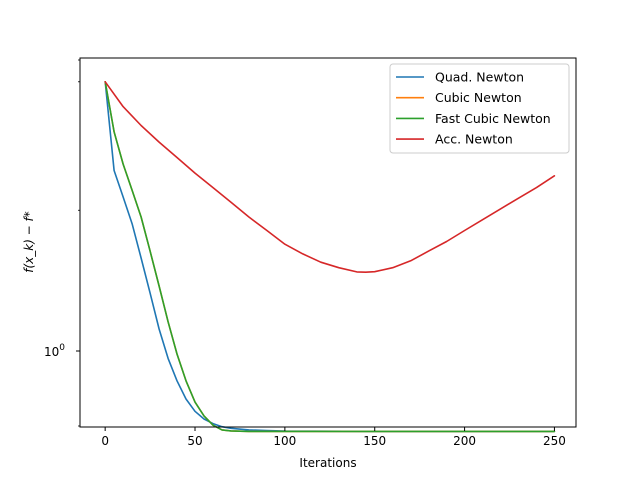 The width and height of the screenshot is (640, 480). Describe the element at coordinates (327, 463) in the screenshot. I see `x-axis-label: Iterations` at that location.